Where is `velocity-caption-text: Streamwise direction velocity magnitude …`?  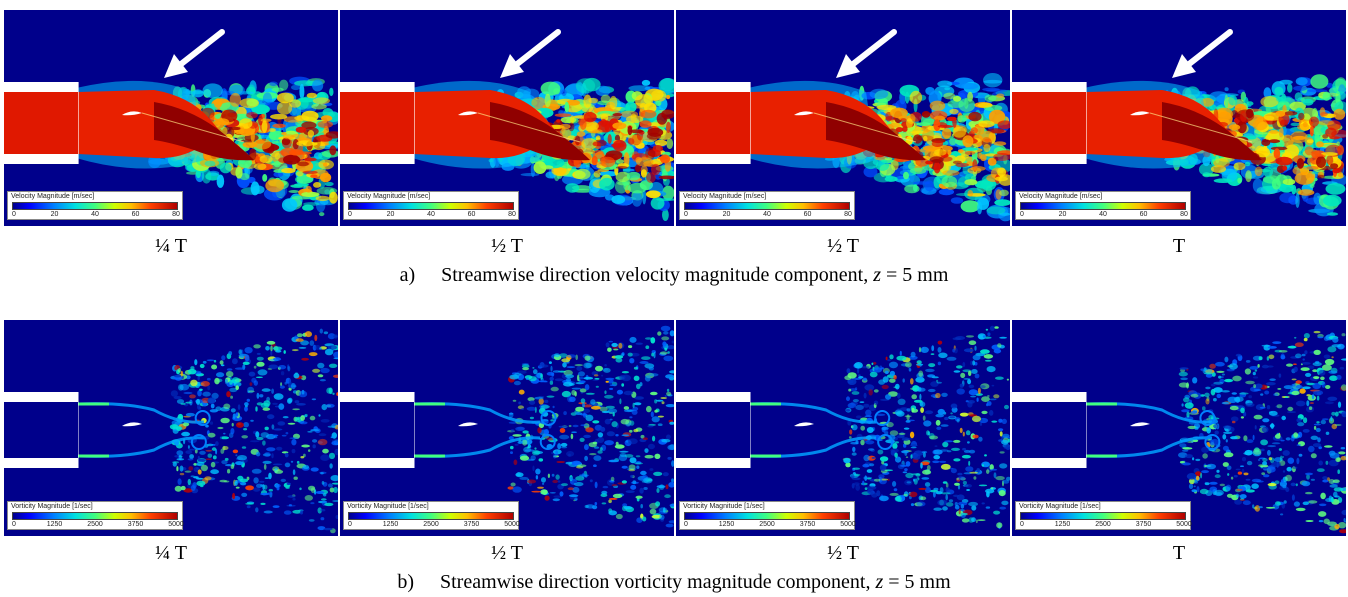 velocity-caption-text: Streamwise direction velocity magnitude … is located at coordinates (655, 275).